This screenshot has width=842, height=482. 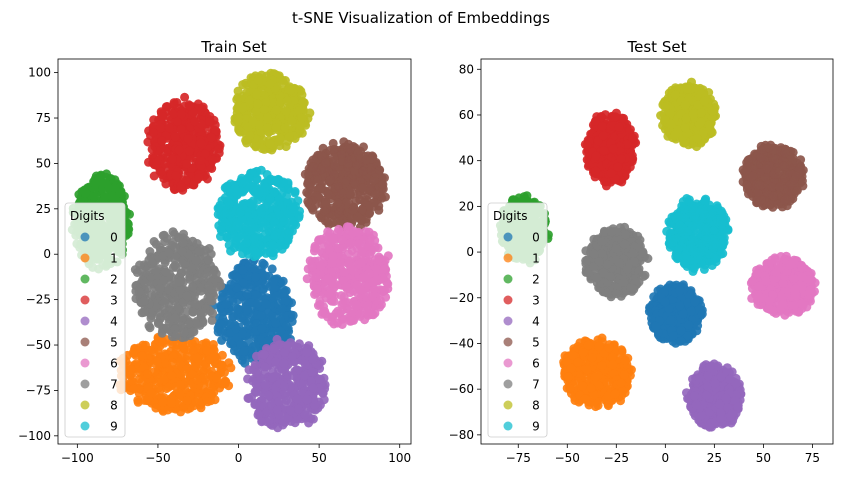 I want to click on y-tick-label: 75, so click(x=43, y=118).